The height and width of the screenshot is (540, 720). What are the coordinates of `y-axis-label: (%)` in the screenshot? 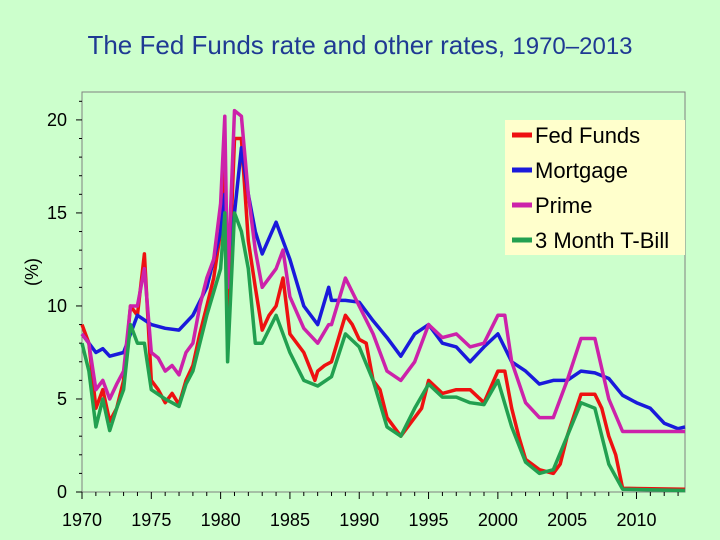 It's located at (32, 272).